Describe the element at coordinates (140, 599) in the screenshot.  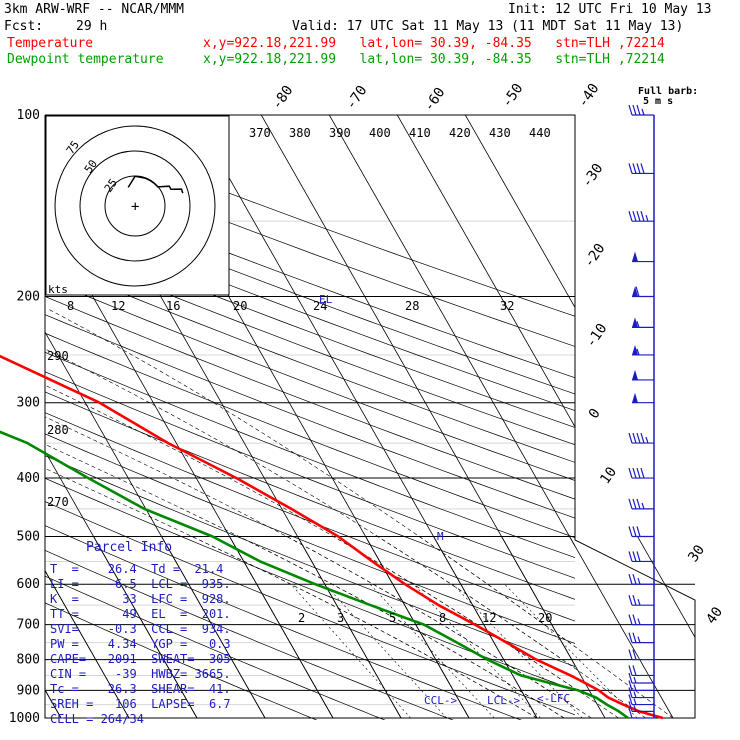
I see `parcel-info-row: K = 33 LFC = 928.` at that location.